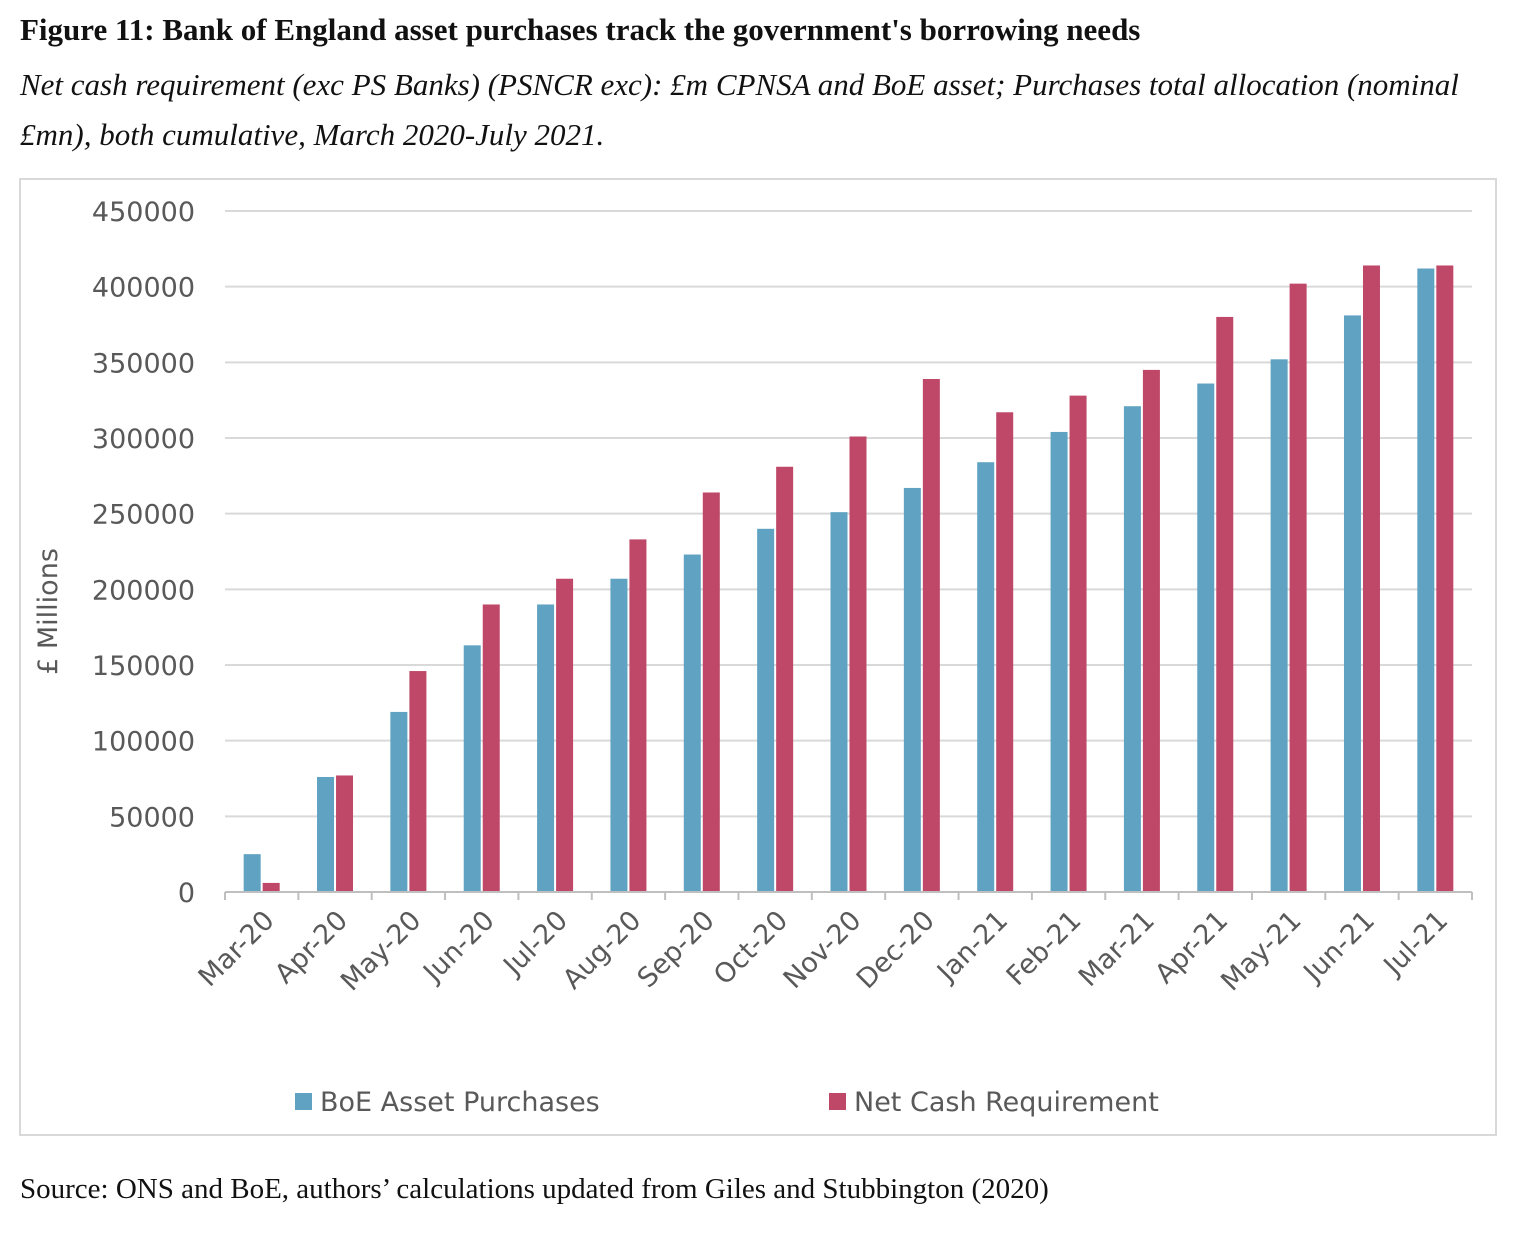  Describe the element at coordinates (1006, 1102) in the screenshot. I see `legend-label: Net Cash Requirement` at that location.